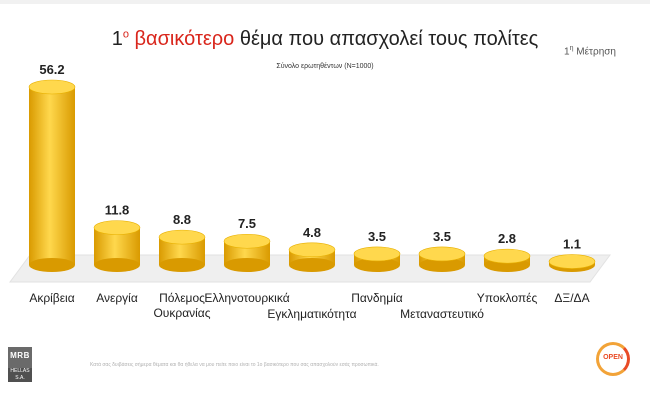  Describe the element at coordinates (20, 355) in the screenshot. I see `mrb-logo-text: MRB` at that location.